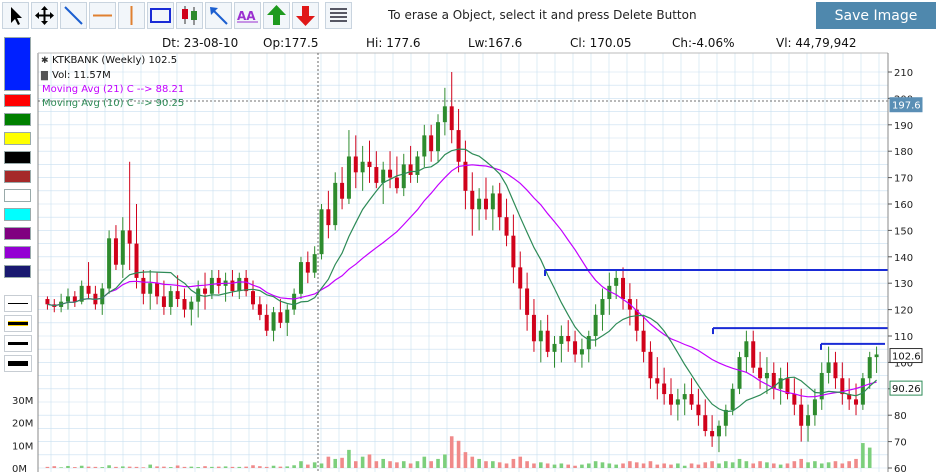 This screenshot has width=940, height=472. What do you see at coordinates (18, 343) in the screenshot?
I see `line-style-medium` at bounding box center [18, 343].